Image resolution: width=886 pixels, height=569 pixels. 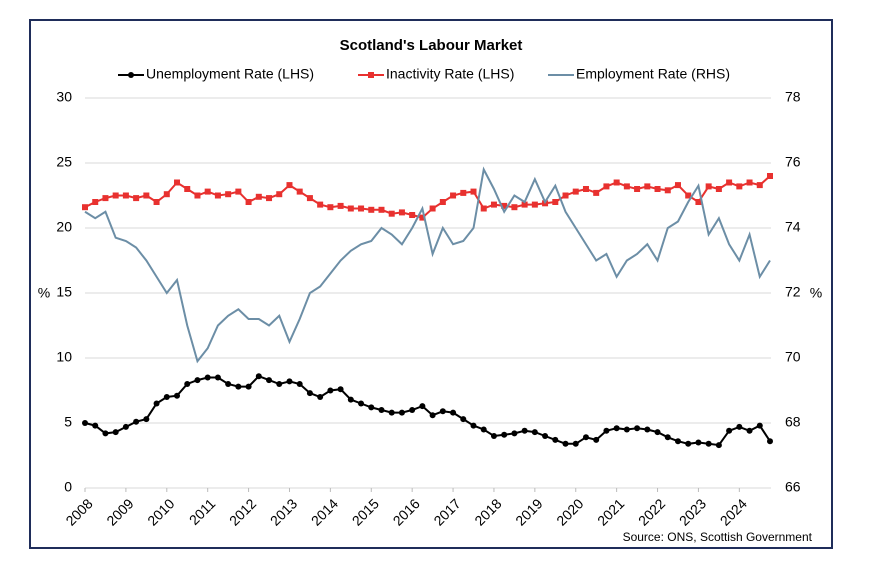 What do you see at coordinates (64, 162) in the screenshot?
I see `y-tick-label: 25` at bounding box center [64, 162].